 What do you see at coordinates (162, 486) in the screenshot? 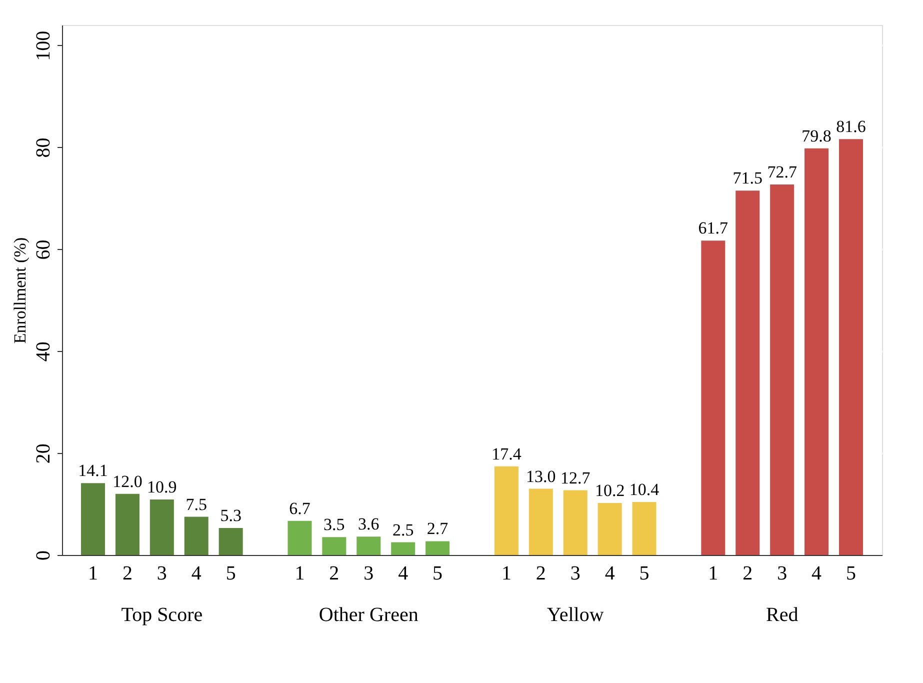
I see `data-label: 10.9` at bounding box center [162, 486].